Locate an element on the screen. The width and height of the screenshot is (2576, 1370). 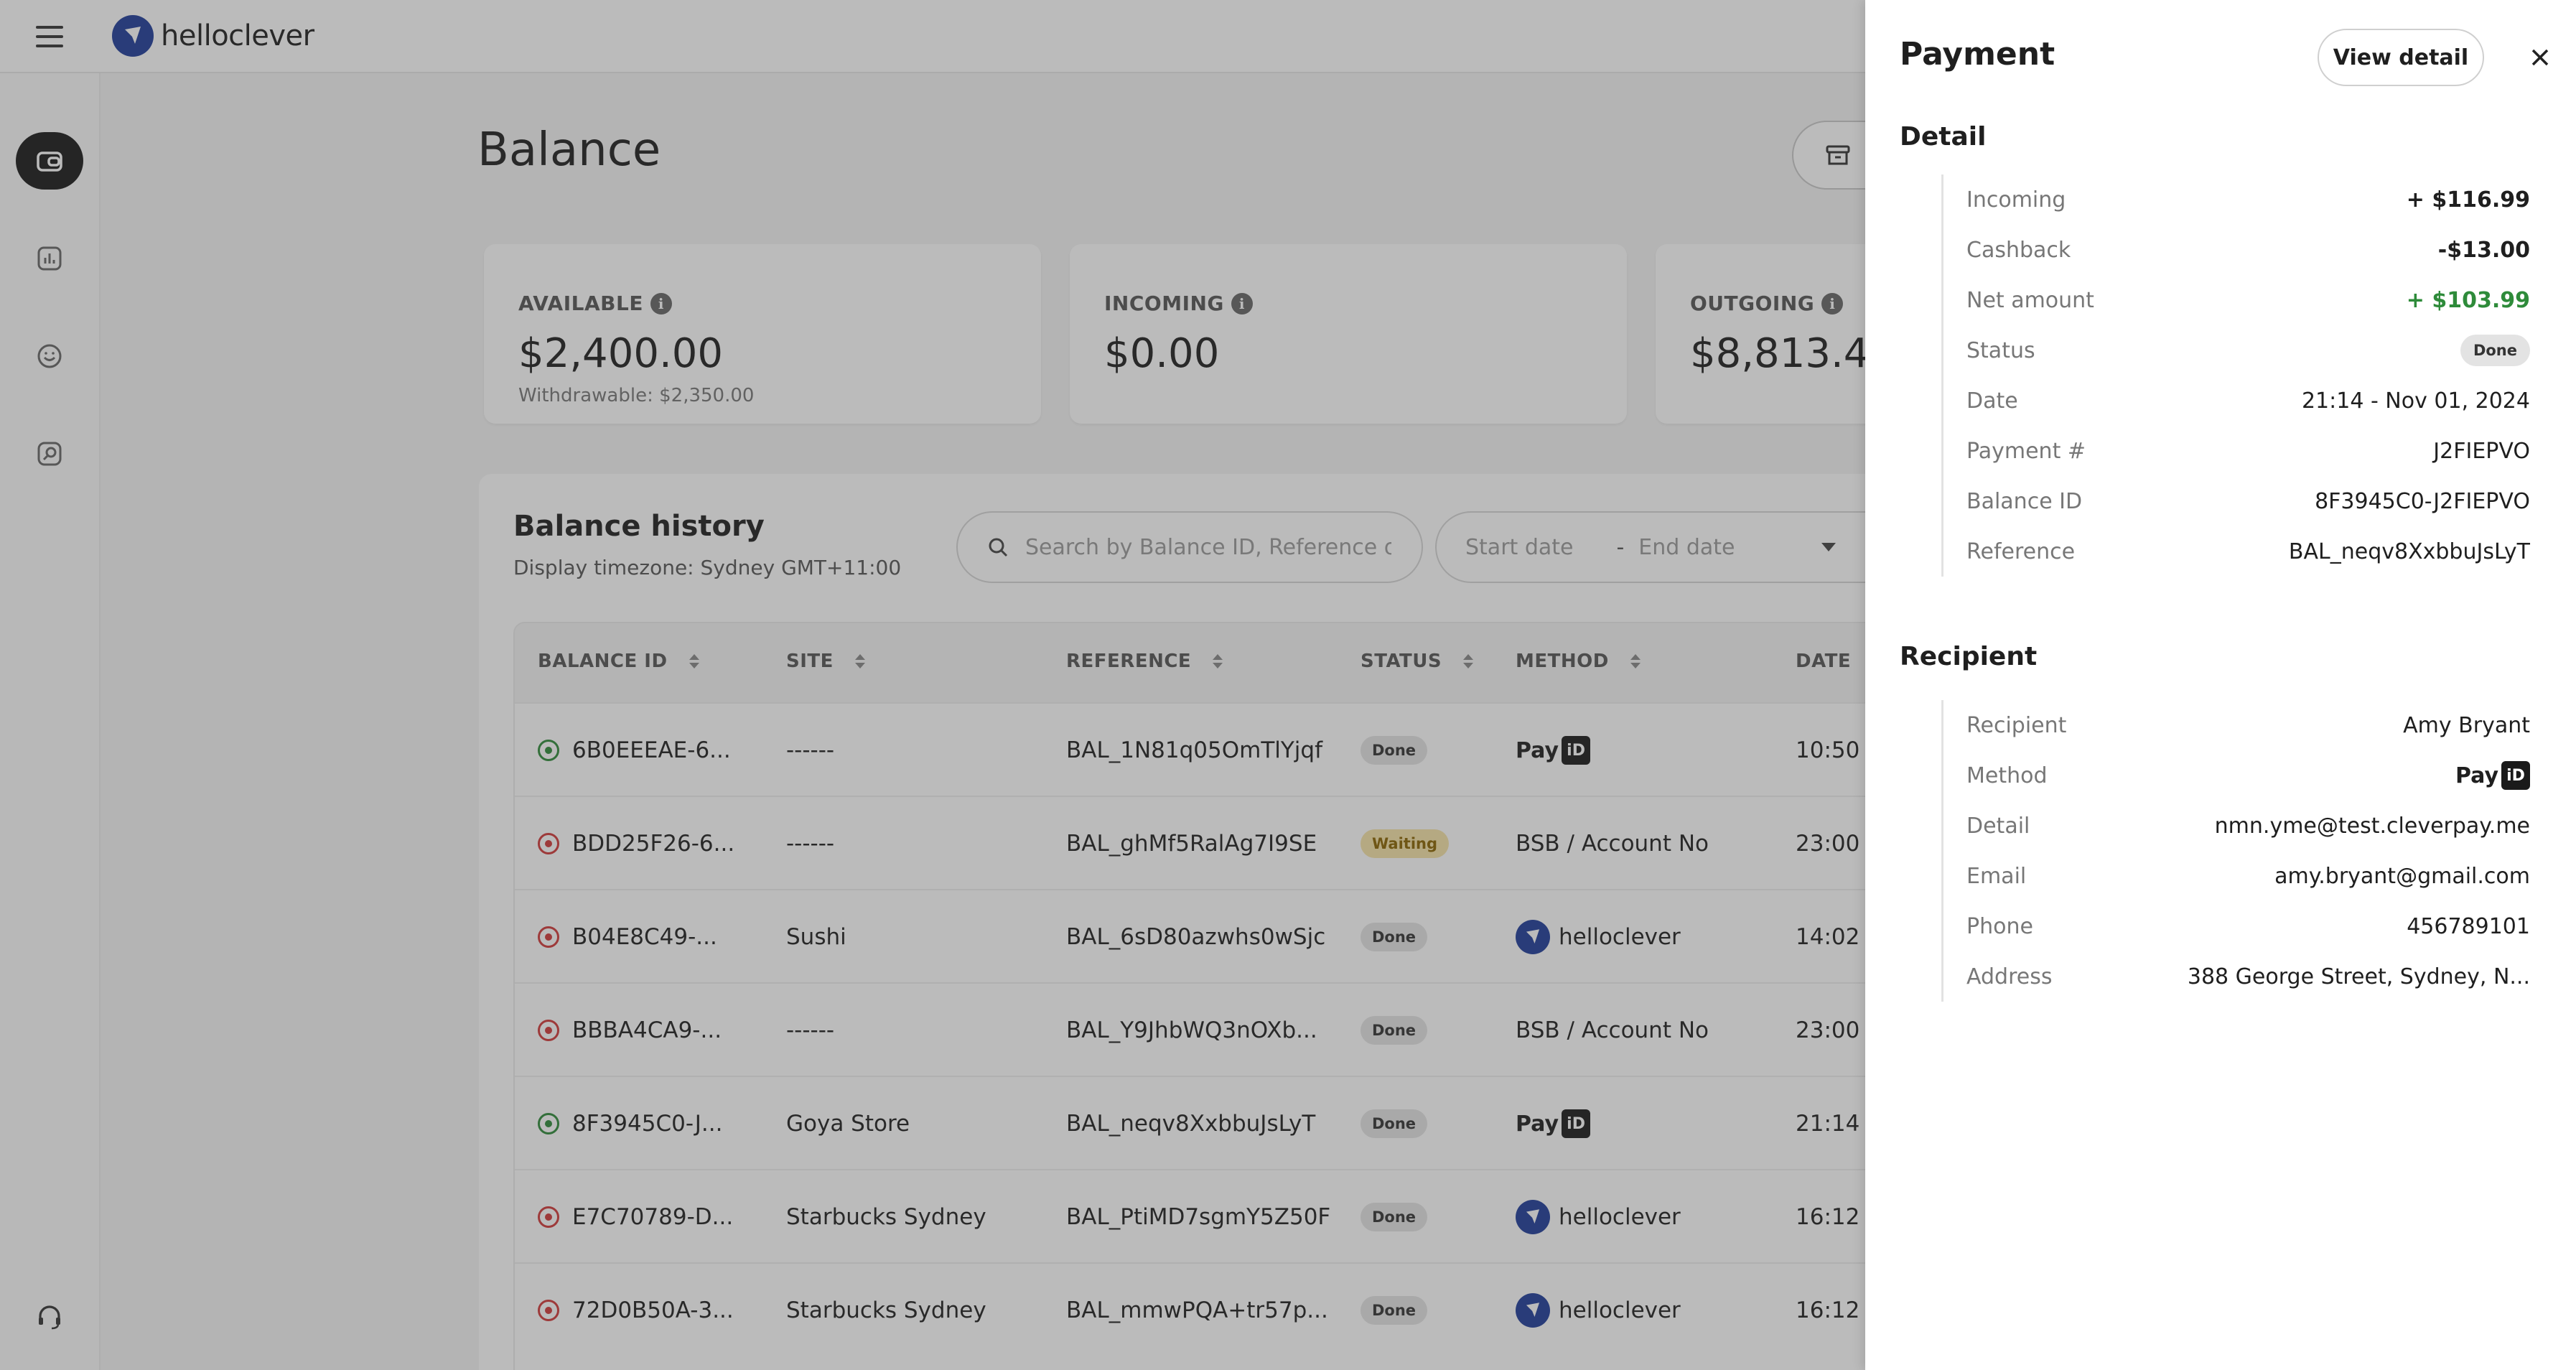
cell-reference: BAL_ghMf5RalAg7I9SE is located at coordinates (1191, 844).